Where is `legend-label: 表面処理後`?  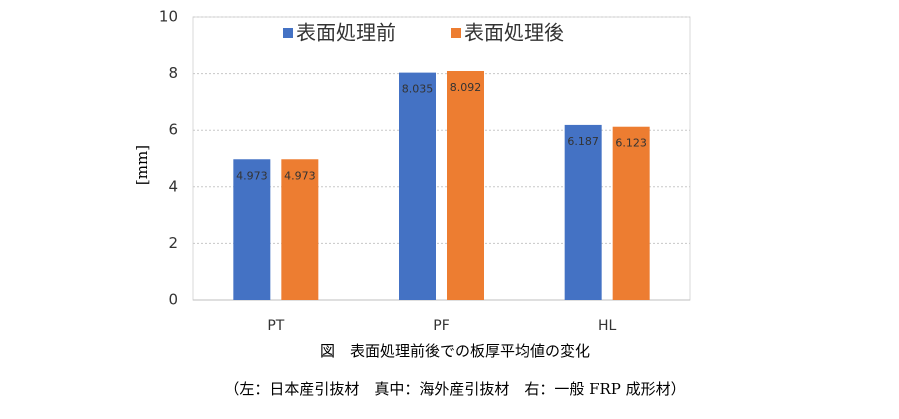
legend-label: 表面処理後 is located at coordinates (514, 33).